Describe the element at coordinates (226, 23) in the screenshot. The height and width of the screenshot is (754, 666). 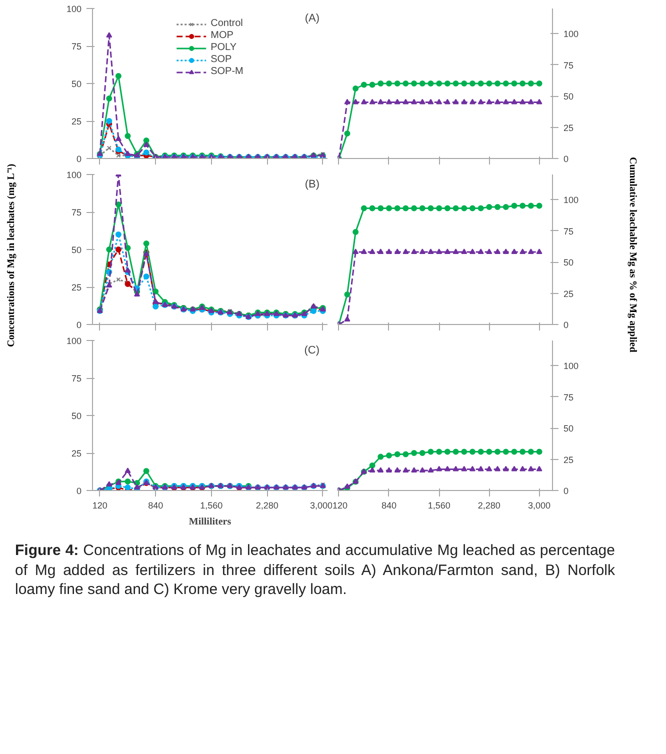
I see `legend-label: Control` at that location.